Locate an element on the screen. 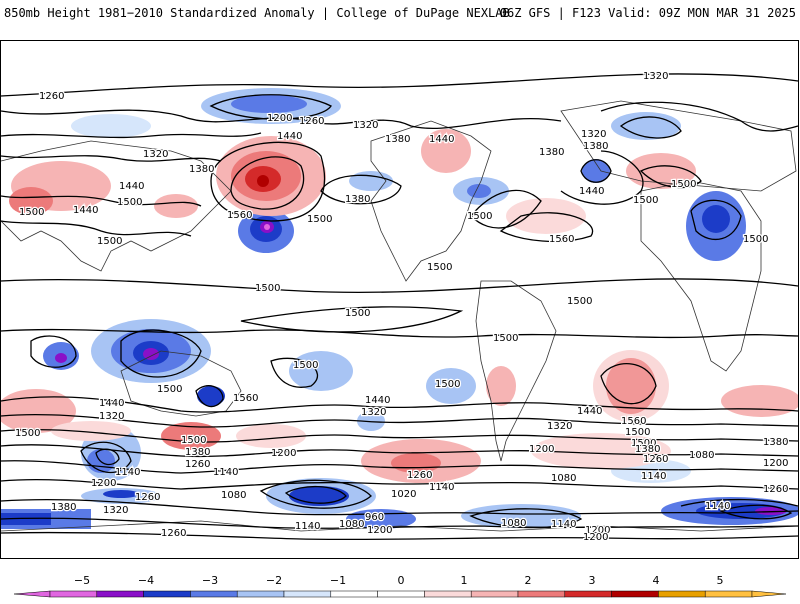 This screenshot has width=800, height=604. colorbar: −5 −4 −3 −2 −1 0 1 2 3 4 5 is located at coordinates (400, 585).